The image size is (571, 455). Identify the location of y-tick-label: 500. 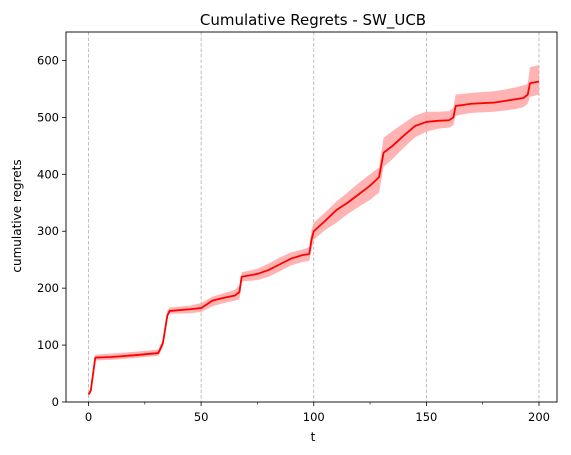
(48, 117).